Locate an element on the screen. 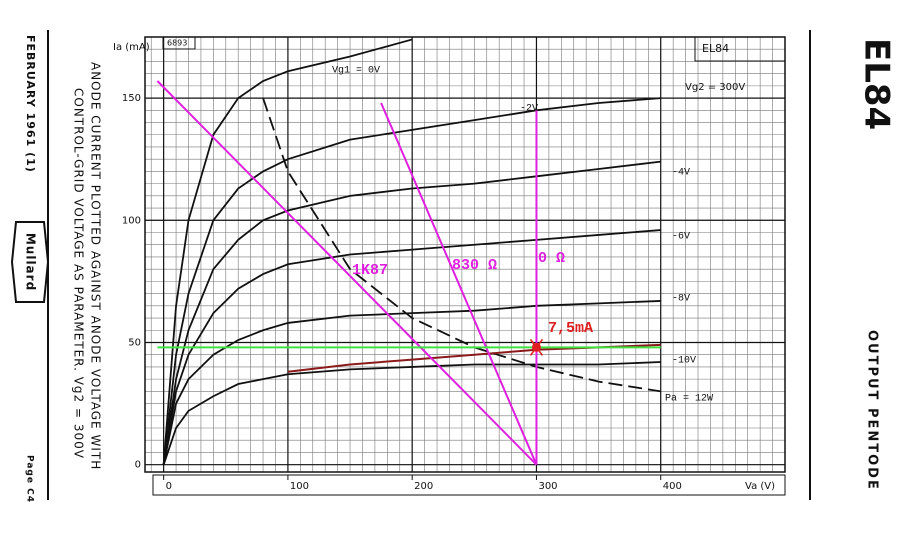  x-tick-label: 300 is located at coordinates (547, 486).